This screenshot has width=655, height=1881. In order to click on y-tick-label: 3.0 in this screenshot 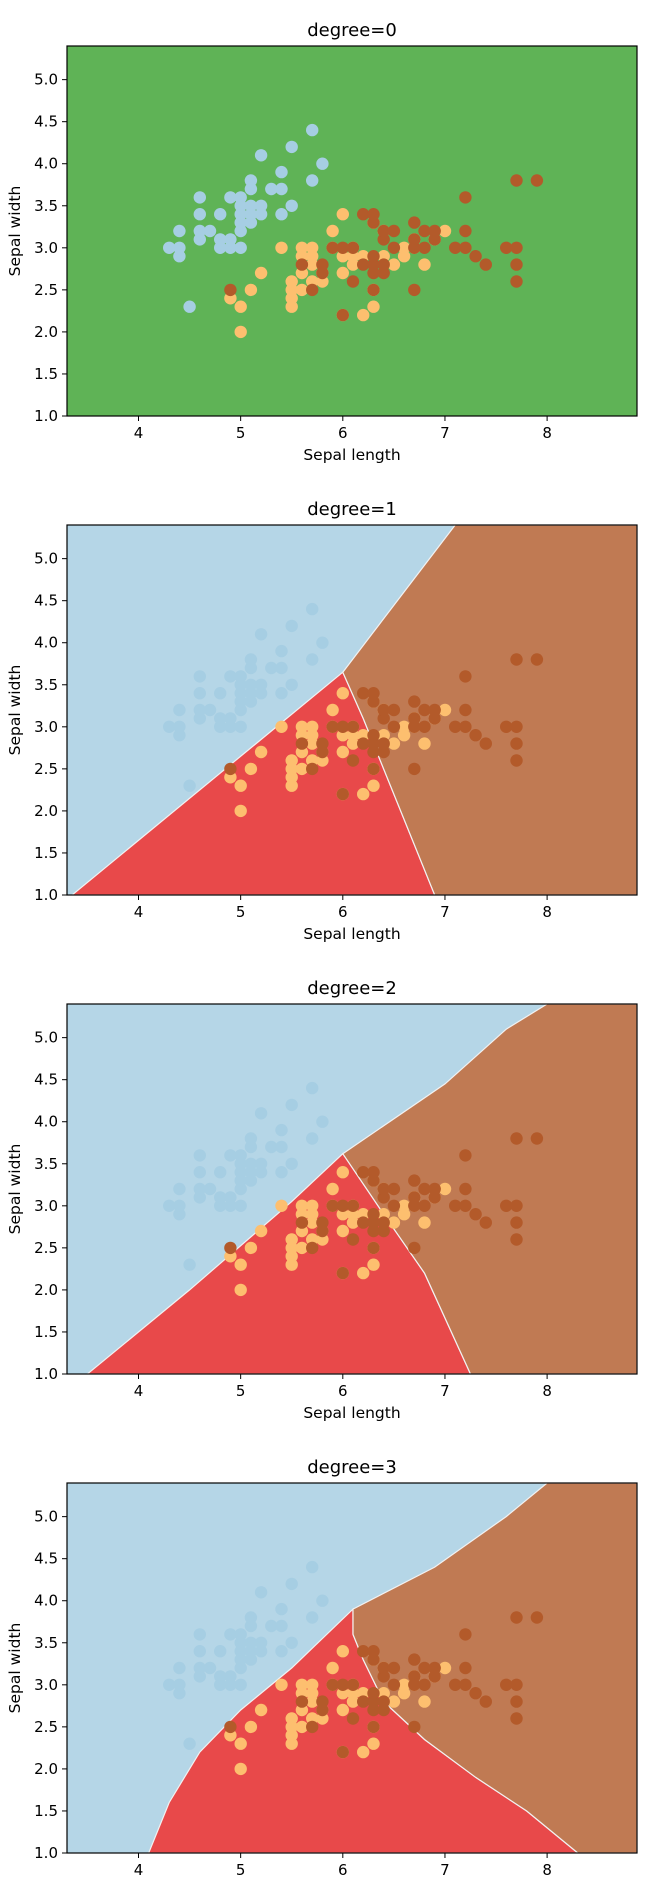, I will do `click(46, 1206)`.